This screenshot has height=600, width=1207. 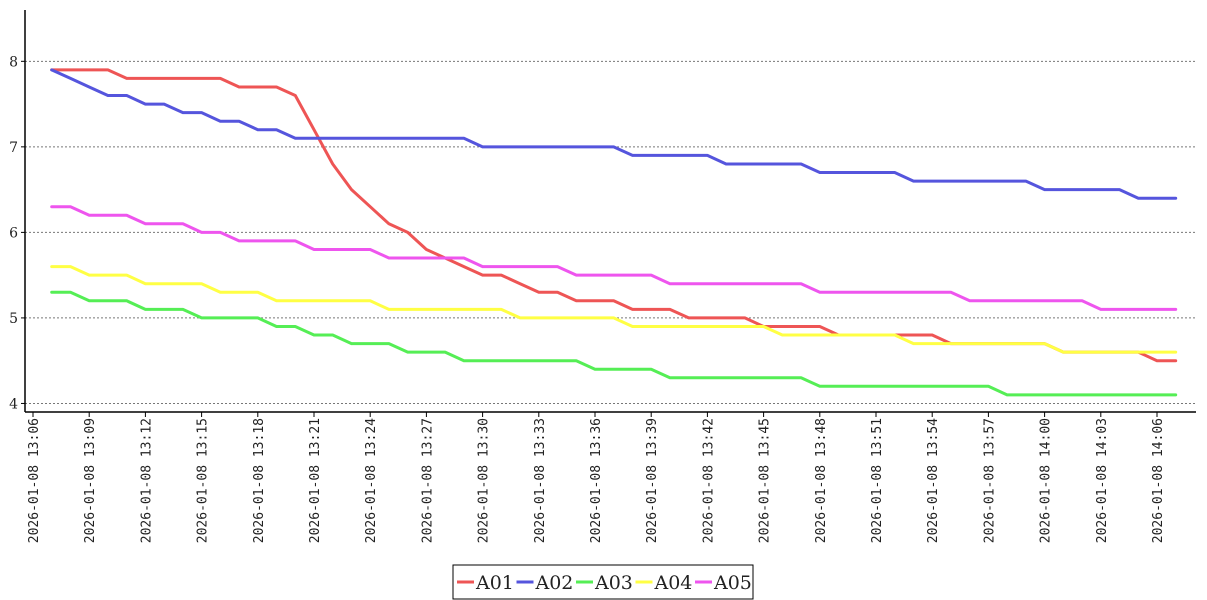 I want to click on y-tick-label: 6, so click(x=13, y=233).